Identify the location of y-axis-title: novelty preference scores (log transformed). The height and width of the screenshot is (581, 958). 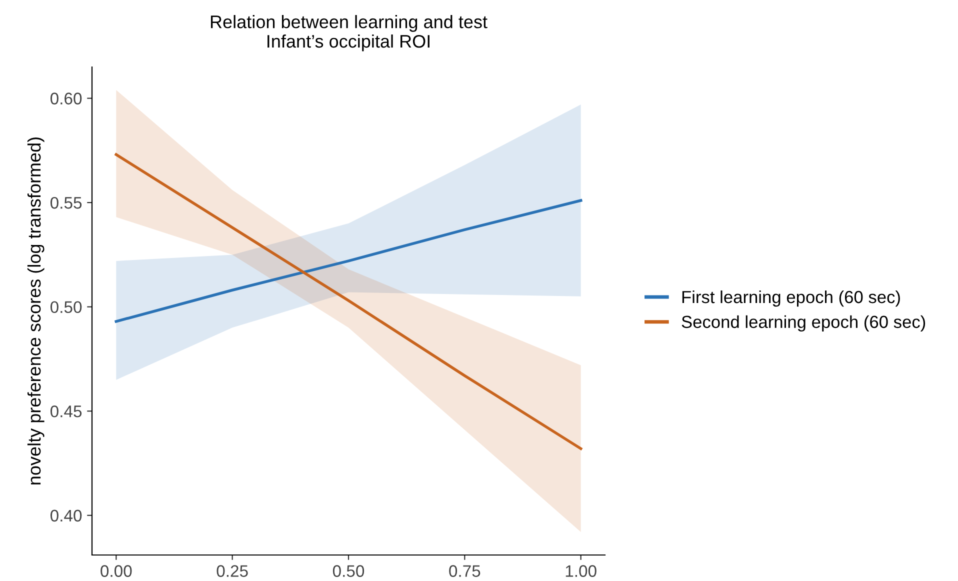
(35, 310).